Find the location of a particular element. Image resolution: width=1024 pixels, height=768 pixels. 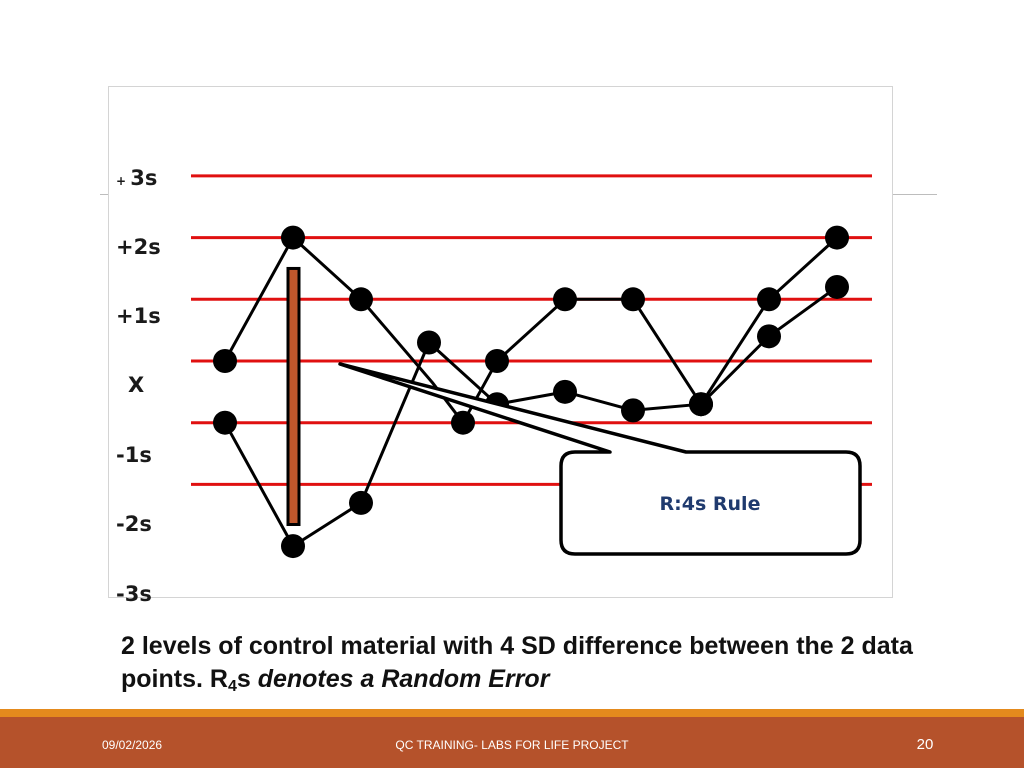

highlight-bar-layer is located at coordinates (293, 396).